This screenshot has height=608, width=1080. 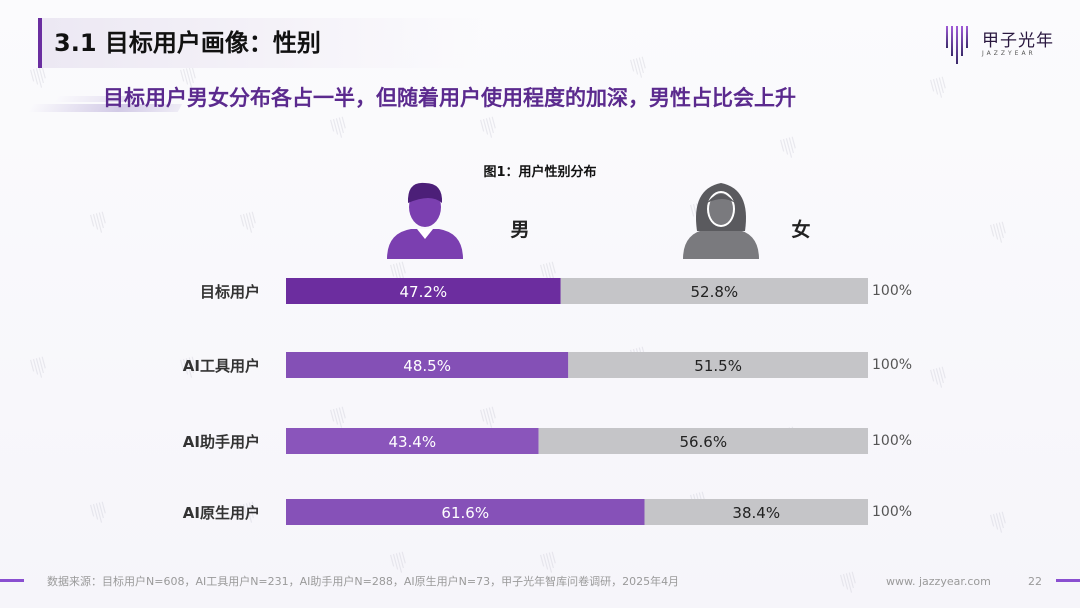 I want to click on subtitle: 目标用户男女分布各占一半，但随着用户使用程度的加深，男性占比会上升, so click(x=449, y=98).